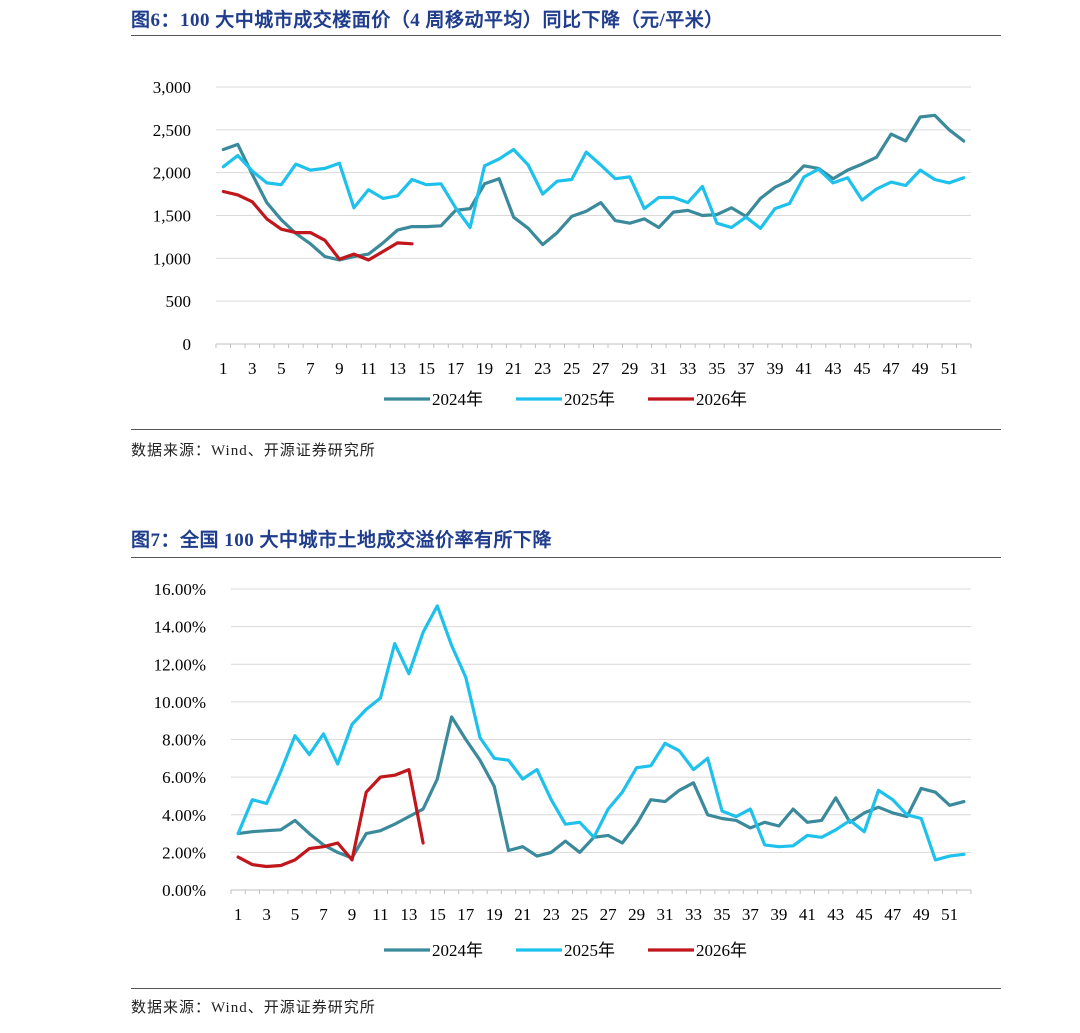 This screenshot has width=1080, height=1033. What do you see at coordinates (566, 429) in the screenshot?
I see `figure-6-bottom-rule` at bounding box center [566, 429].